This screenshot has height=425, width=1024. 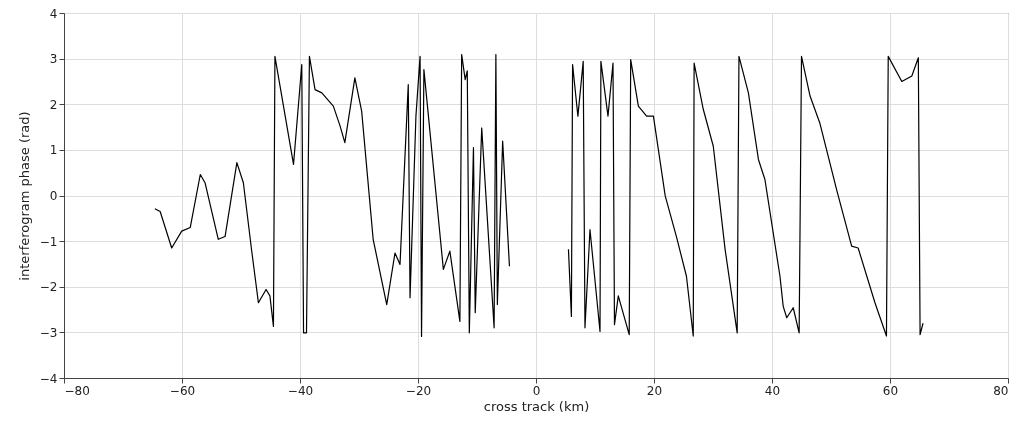 I want to click on y-tick-label: 1, so click(x=53, y=150).